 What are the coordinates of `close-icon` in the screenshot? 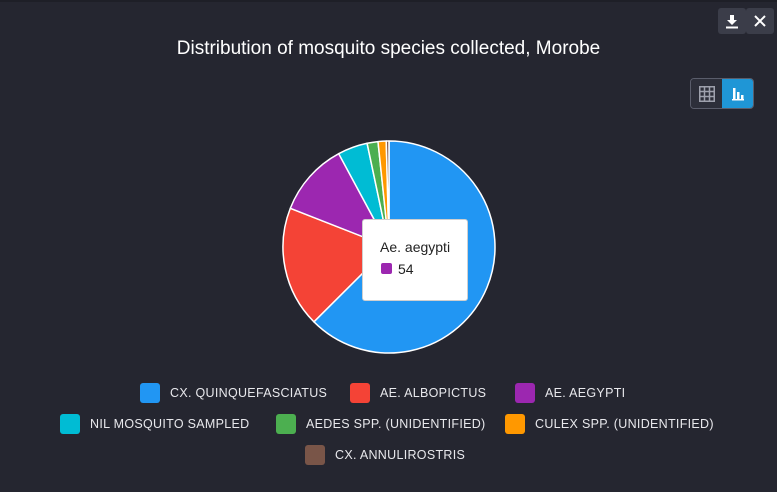 It's located at (760, 21).